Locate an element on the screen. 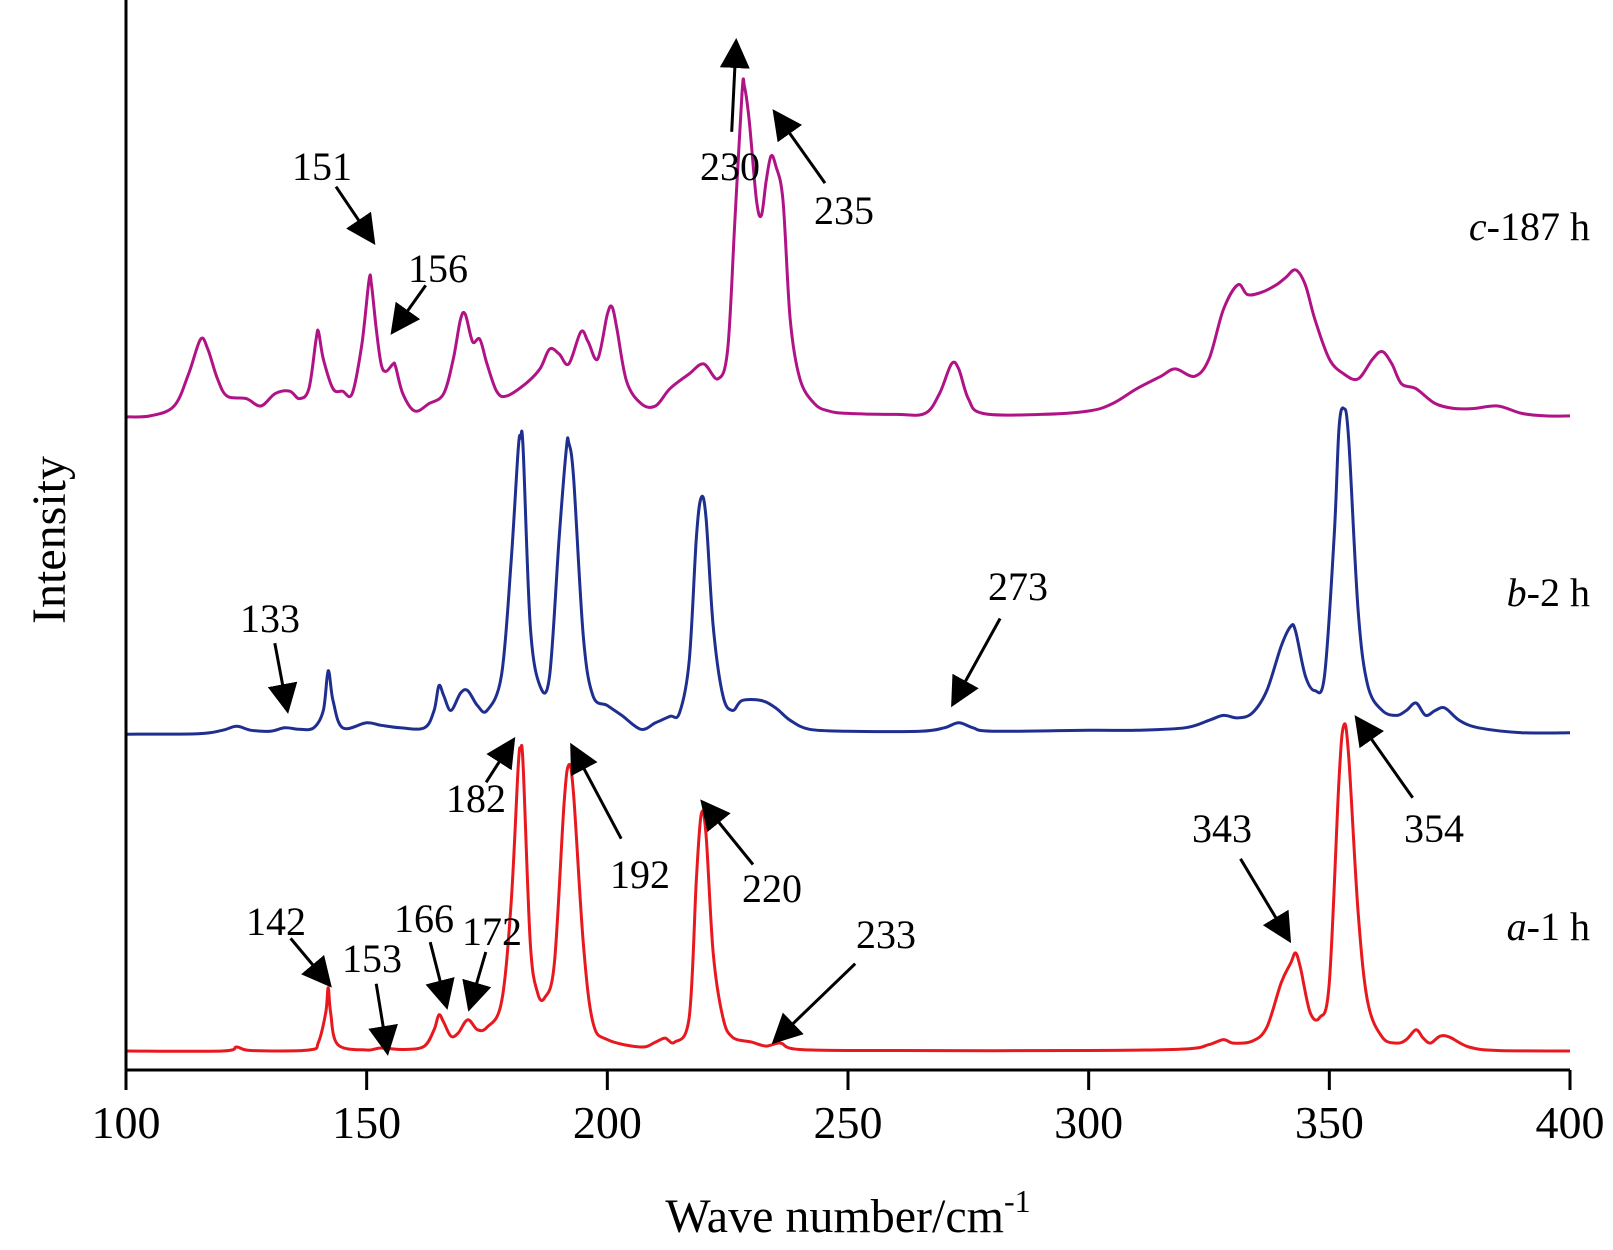 This screenshot has height=1250, width=1613. peak-annotation-235: 235 is located at coordinates (823, 171).